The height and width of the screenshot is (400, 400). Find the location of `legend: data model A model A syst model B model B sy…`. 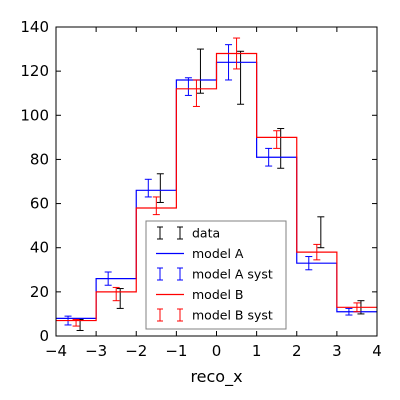

legend: data model A model A syst model B model B sy… is located at coordinates (216, 275).